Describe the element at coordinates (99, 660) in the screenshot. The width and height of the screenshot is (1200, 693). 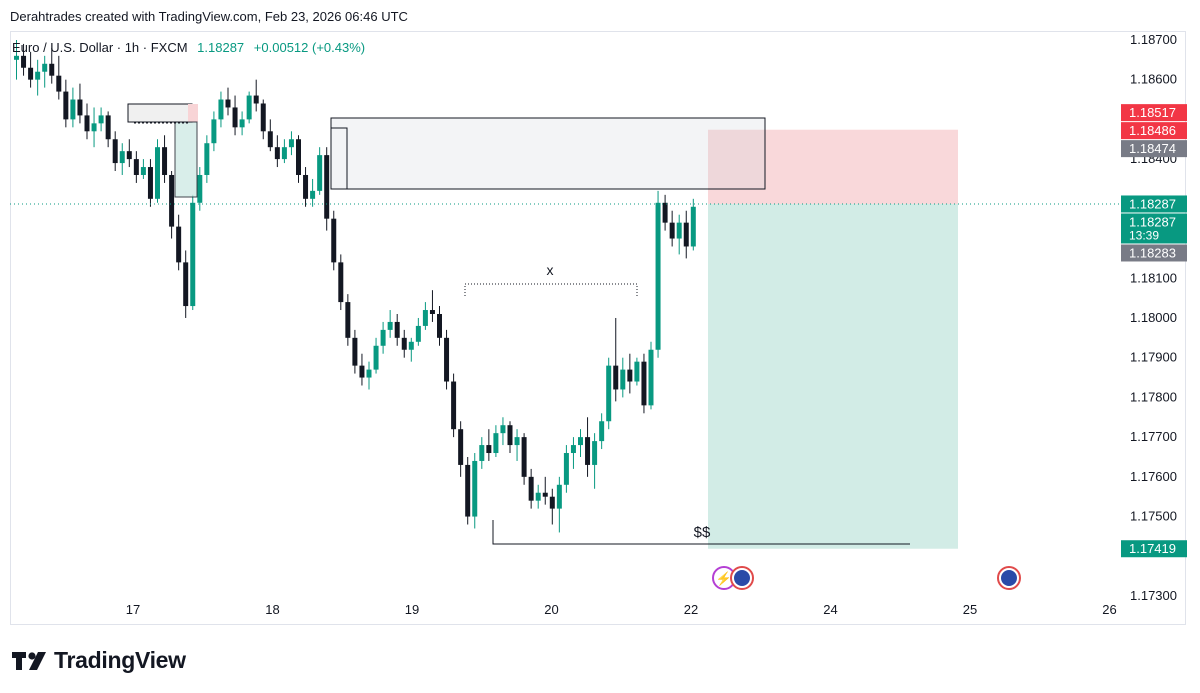
I see `tradingview-logo: TradingView` at that location.